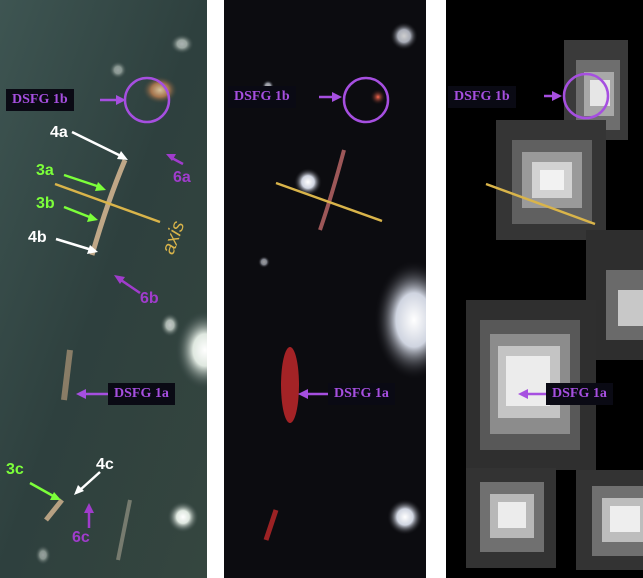 This screenshot has width=643, height=578. Describe the element at coordinates (182, 177) in the screenshot. I see `label-6a: 6a` at that location.